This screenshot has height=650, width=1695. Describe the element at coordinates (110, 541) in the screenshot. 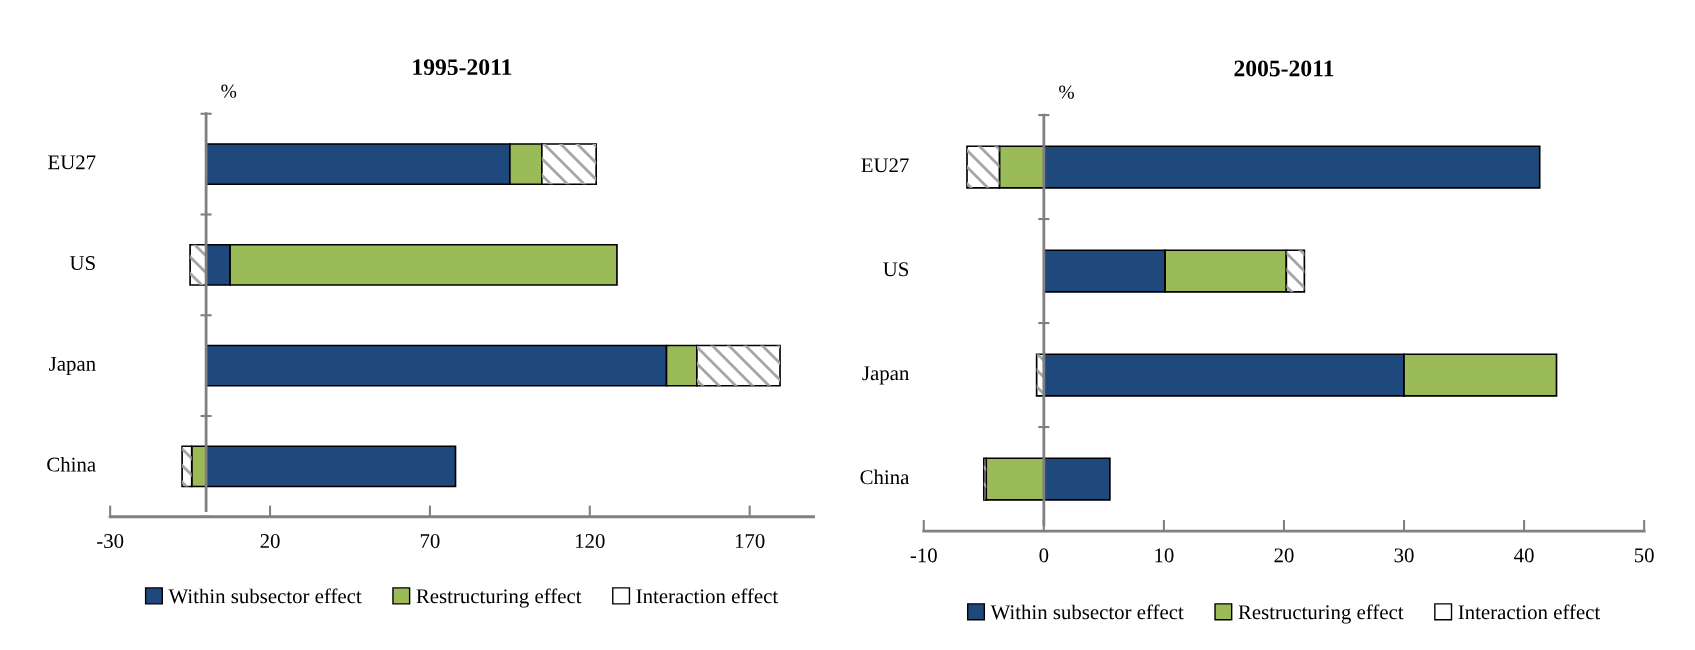

I see `x-tick-label: -30` at that location.